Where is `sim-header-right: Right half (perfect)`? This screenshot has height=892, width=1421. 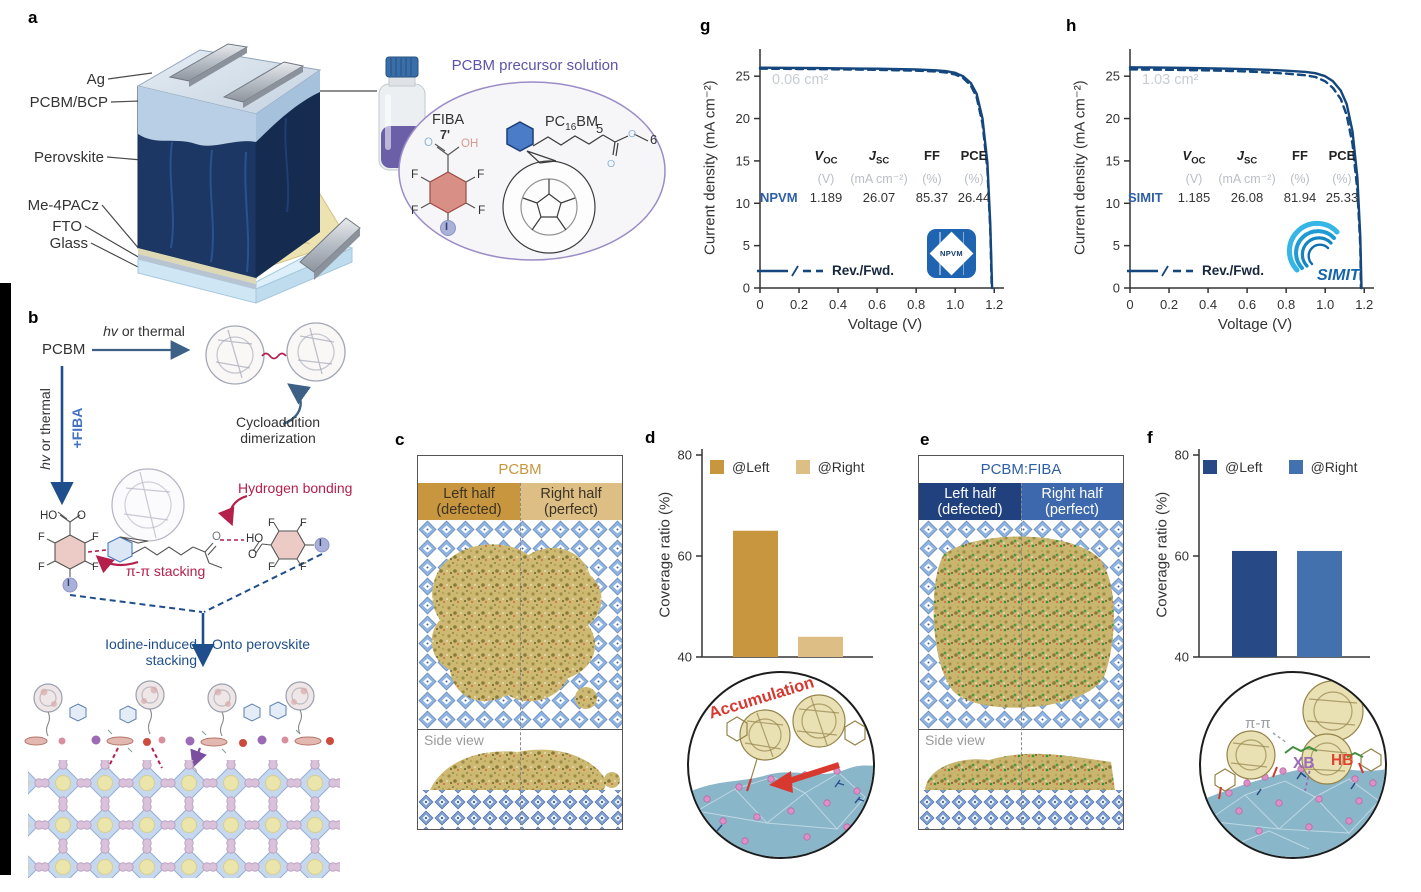 sim-header-right: Right half (perfect) is located at coordinates (1072, 501).